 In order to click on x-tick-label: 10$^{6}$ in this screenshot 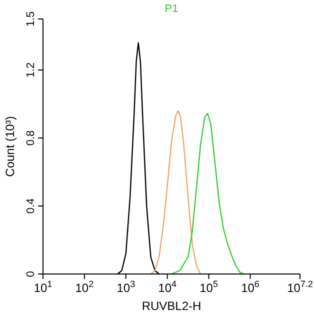, I will do `click(250, 287)`.